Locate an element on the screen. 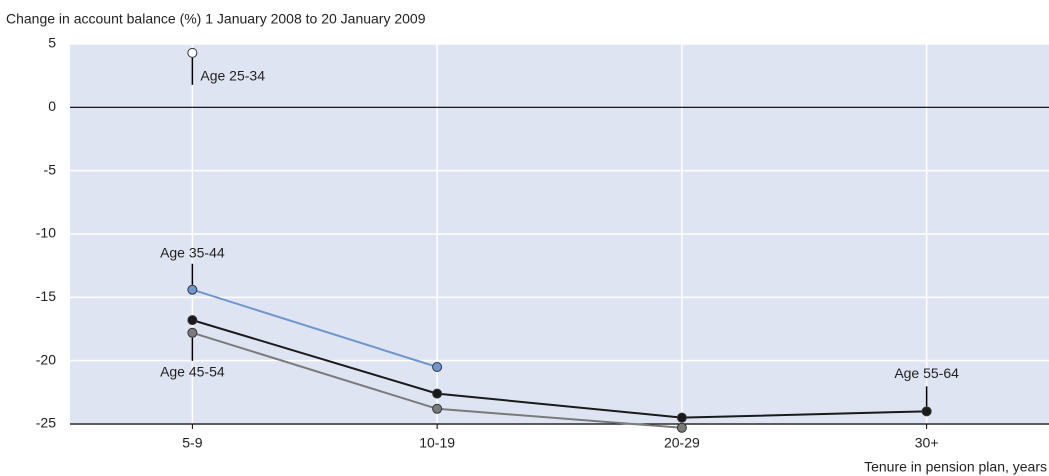  x-tick-label: 20-29 is located at coordinates (682, 443).